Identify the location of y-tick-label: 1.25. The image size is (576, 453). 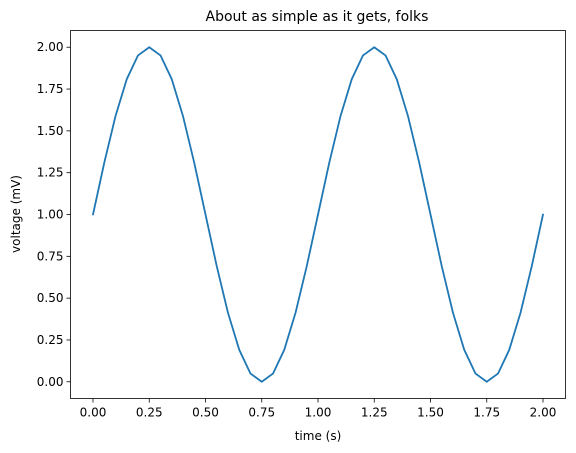
(50, 173).